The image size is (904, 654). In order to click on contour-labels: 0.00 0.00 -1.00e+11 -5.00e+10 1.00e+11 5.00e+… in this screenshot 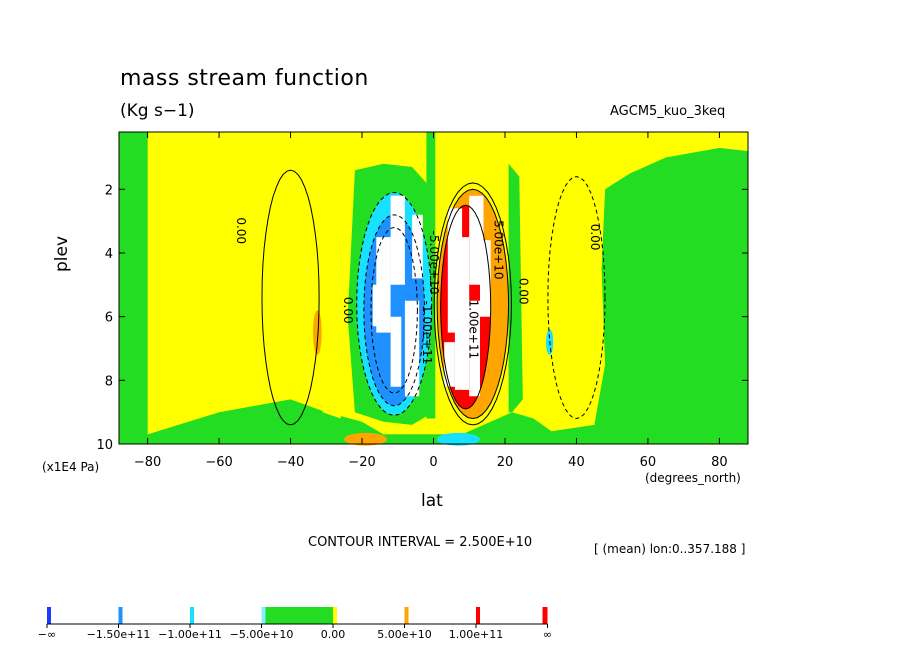, I will do `click(418, 290)`.